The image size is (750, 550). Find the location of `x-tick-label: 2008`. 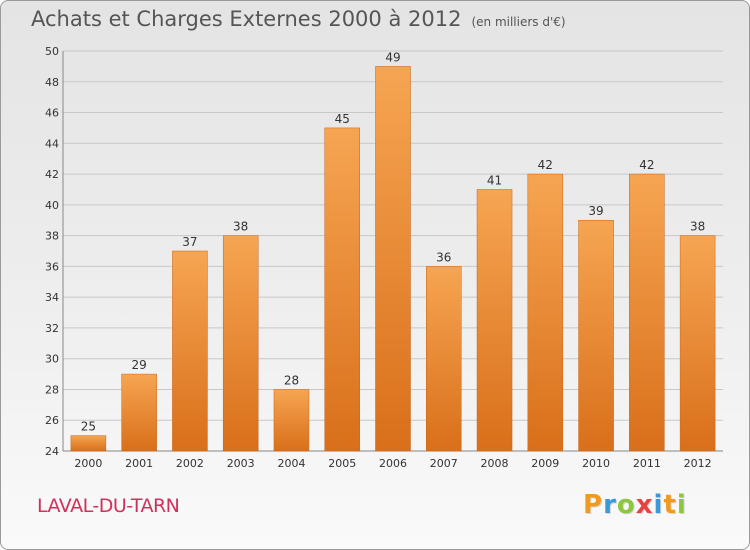

x-tick-label: 2008 is located at coordinates (495, 463).